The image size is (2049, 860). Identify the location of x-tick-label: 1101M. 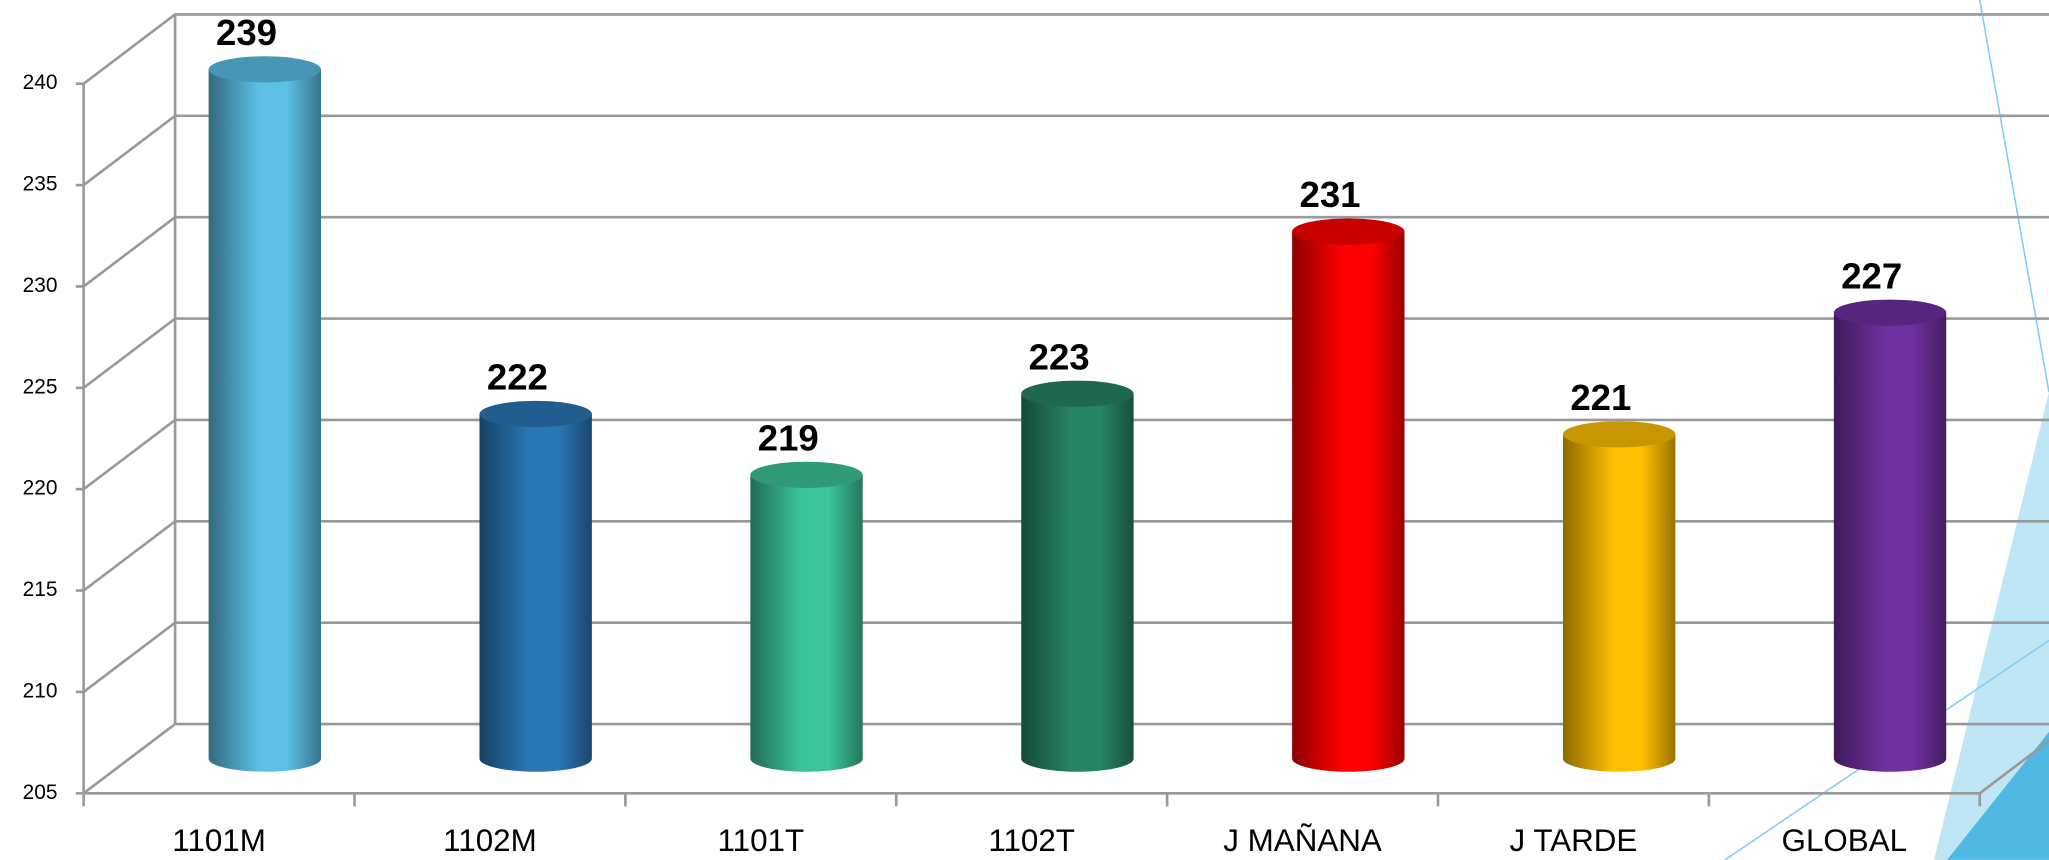
(219, 840).